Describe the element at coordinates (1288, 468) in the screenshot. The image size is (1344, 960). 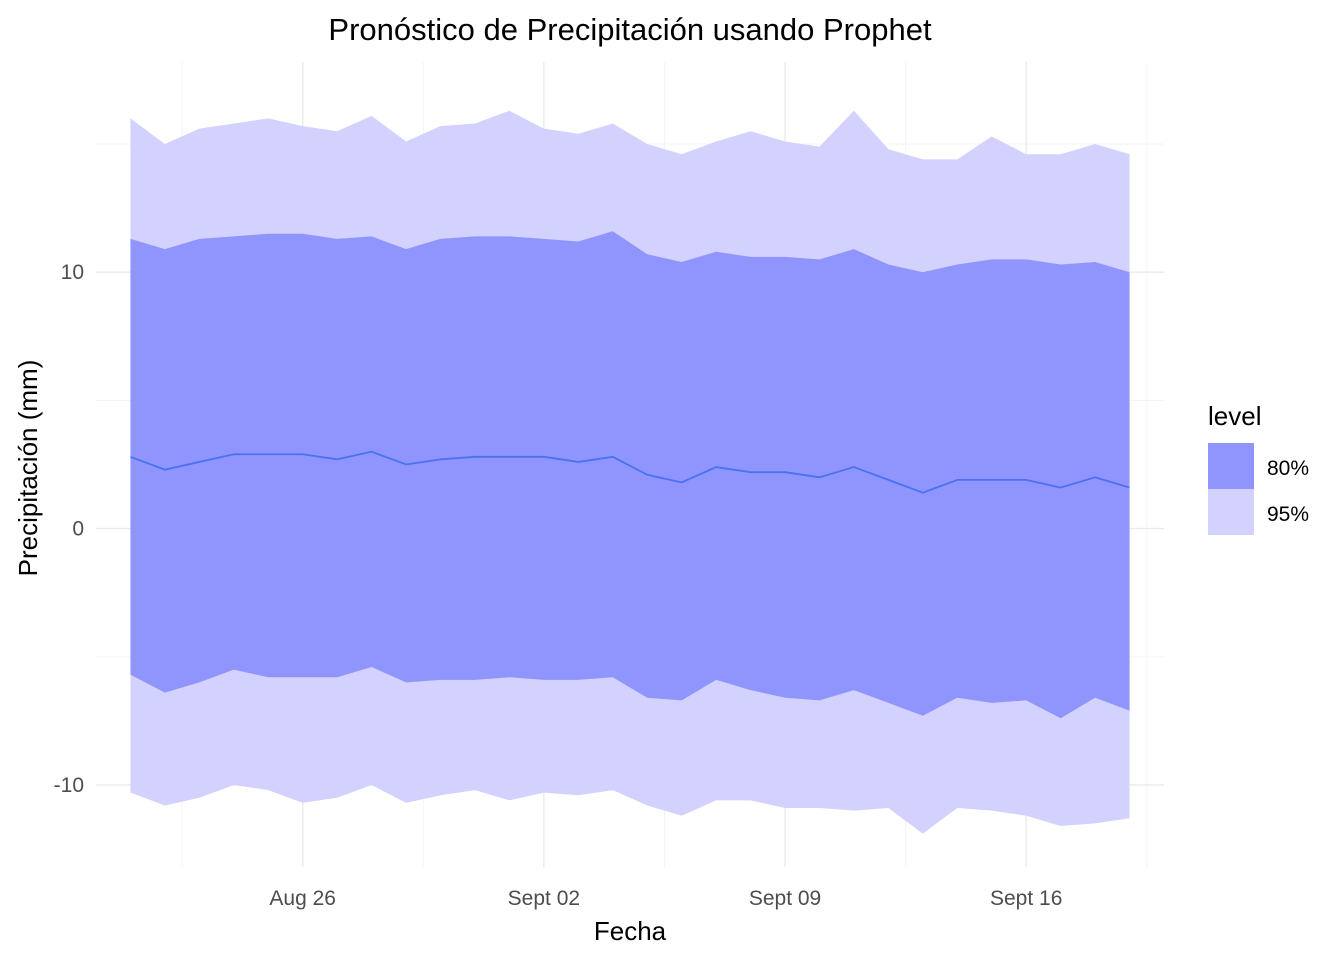
I see `legend-label-80: 80%` at that location.